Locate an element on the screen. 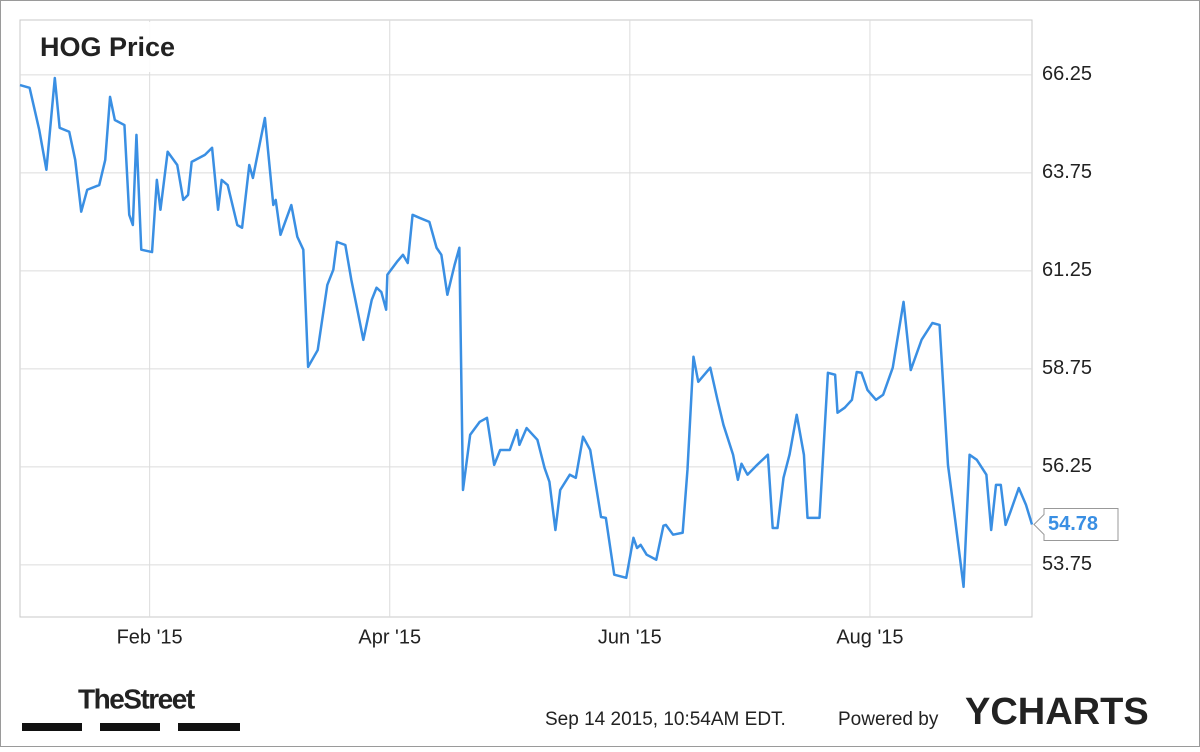 This screenshot has width=1200, height=752. y-tick-label: 56.25 is located at coordinates (1067, 466).